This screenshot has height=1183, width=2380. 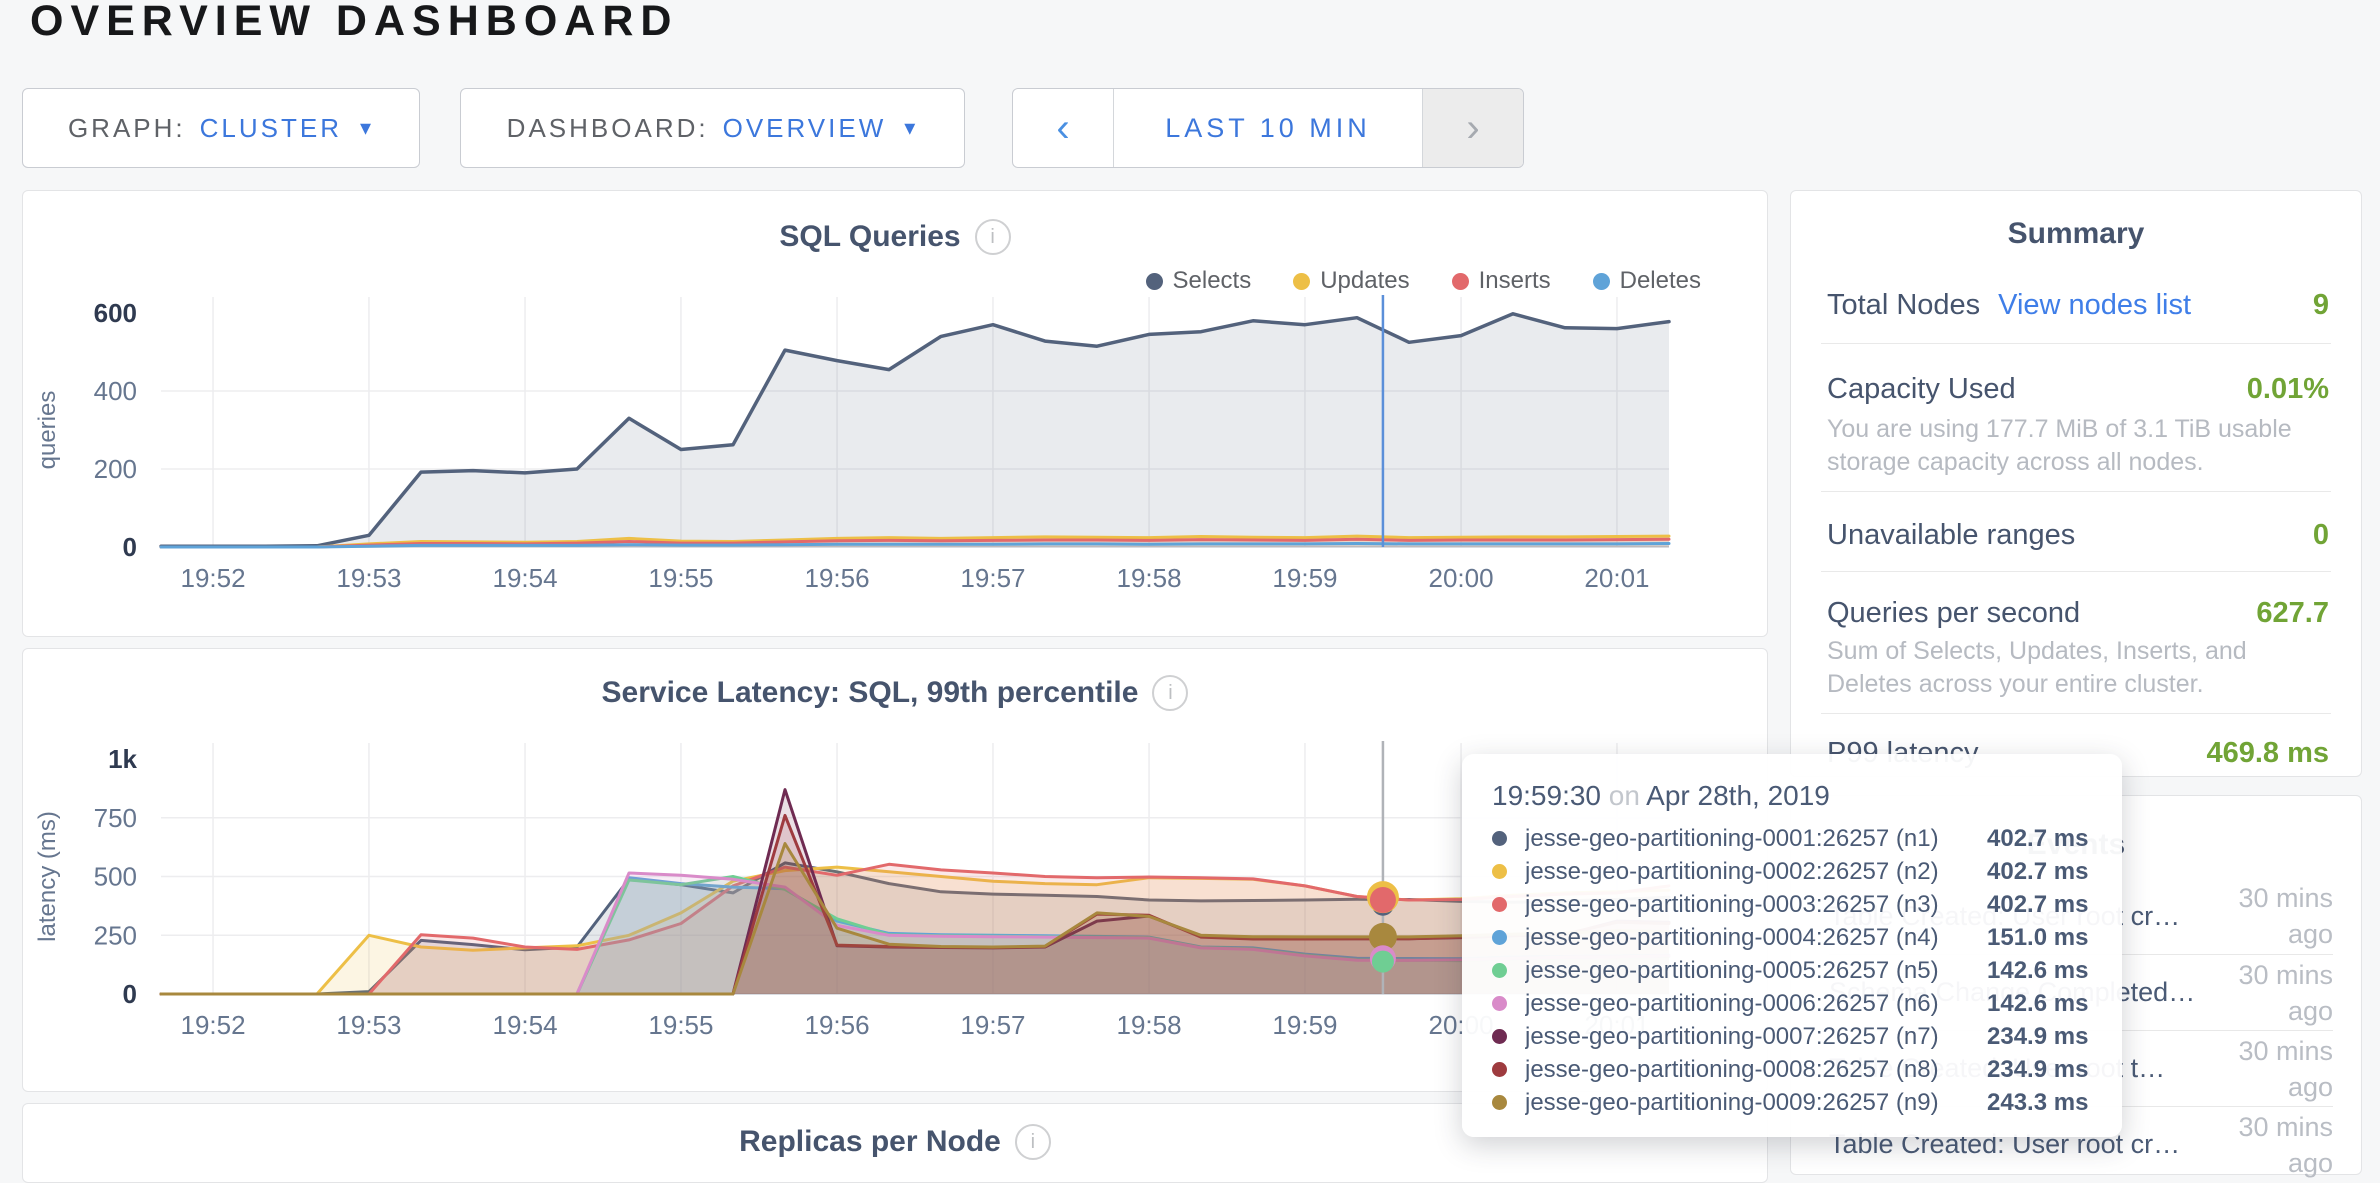 What do you see at coordinates (712, 128) in the screenshot?
I see `dashboard-dropdown: DASHBOARD: OVERVIEW ▾` at bounding box center [712, 128].